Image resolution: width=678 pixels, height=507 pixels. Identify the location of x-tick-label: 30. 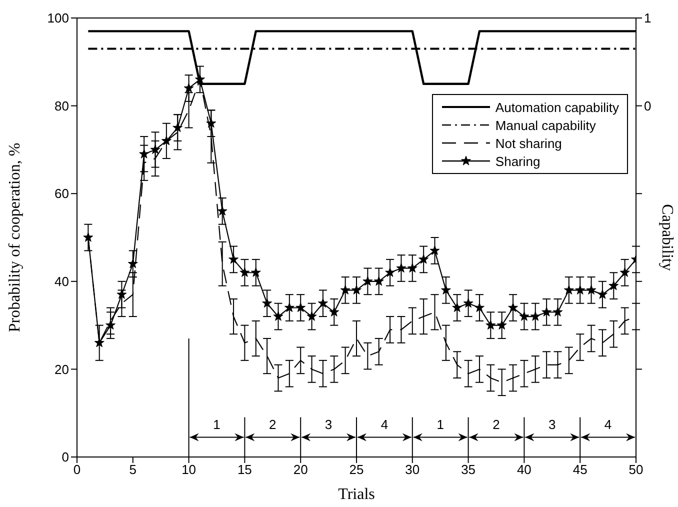
(412, 470).